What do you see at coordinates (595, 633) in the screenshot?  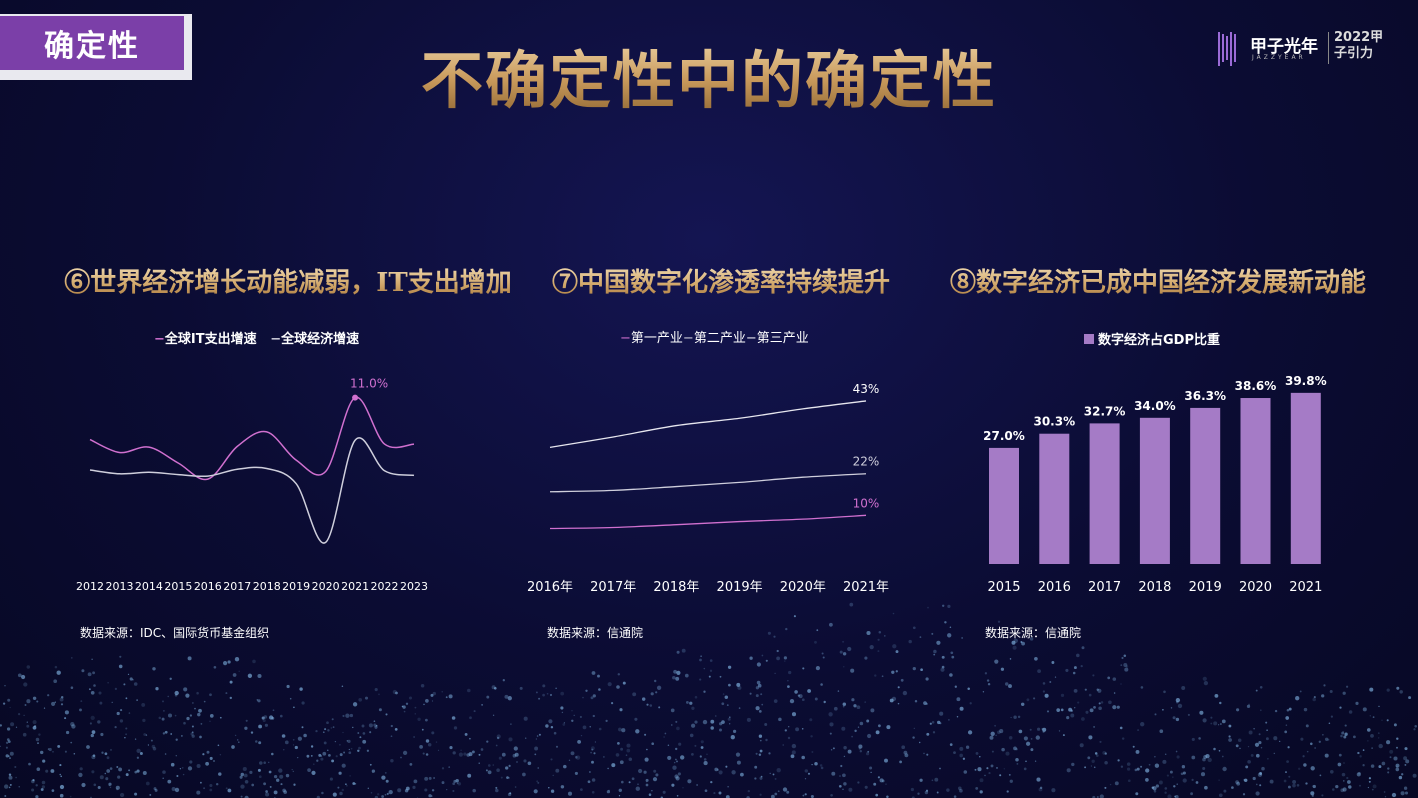 I see `chart2-source: 数据来源：信通院` at bounding box center [595, 633].